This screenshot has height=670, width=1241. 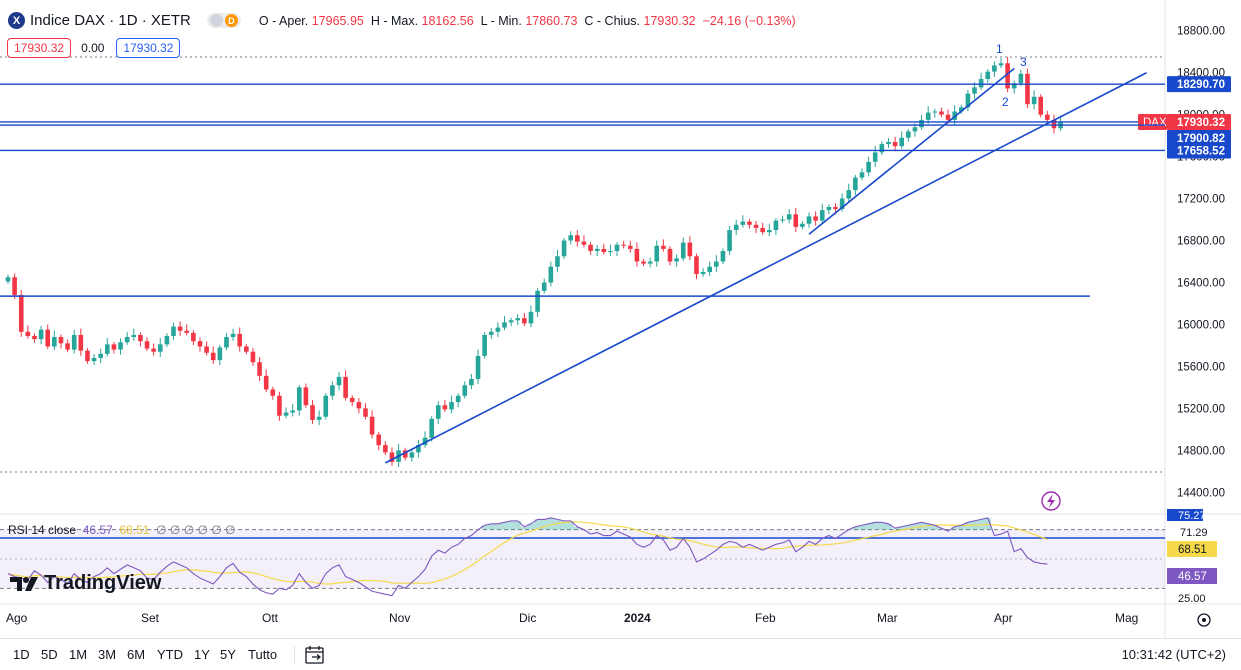 I want to click on symbol-title: Indice DAX · 1D · XETR, so click(x=110, y=20).